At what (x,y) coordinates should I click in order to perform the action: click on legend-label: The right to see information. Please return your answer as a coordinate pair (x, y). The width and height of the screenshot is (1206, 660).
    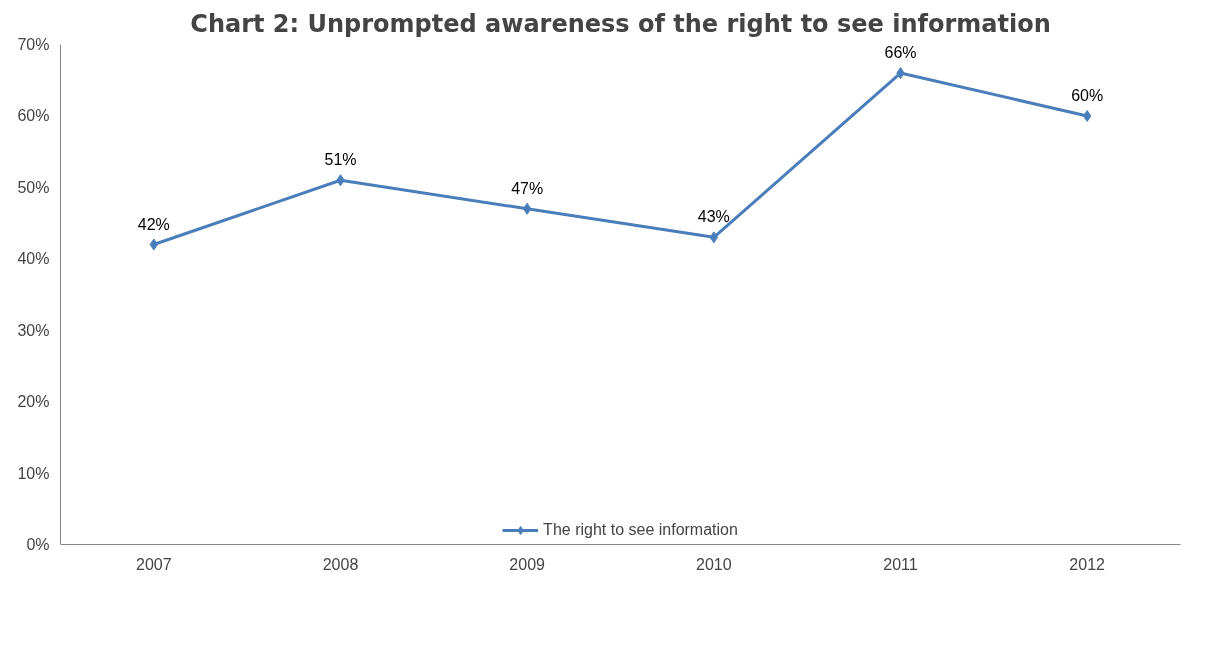
    Looking at the image, I should click on (640, 530).